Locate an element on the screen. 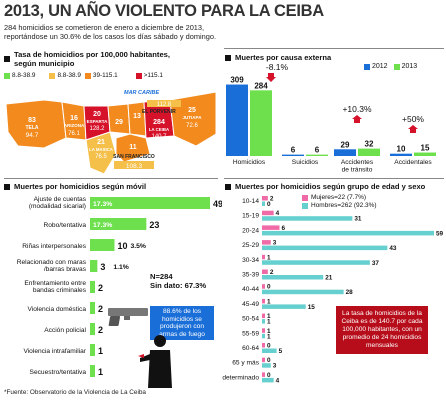 The height and width of the screenshot is (400, 446). age-value-label: 15 is located at coordinates (312, 307).